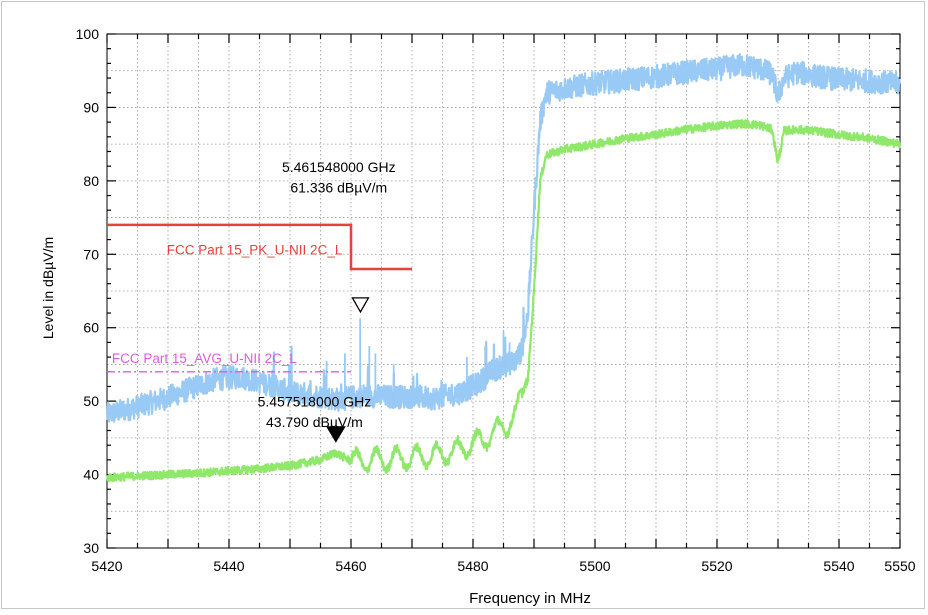  I want to click on limit_pk-label: FCC Part 15_PK_U-NII 2C_L, so click(255, 249).